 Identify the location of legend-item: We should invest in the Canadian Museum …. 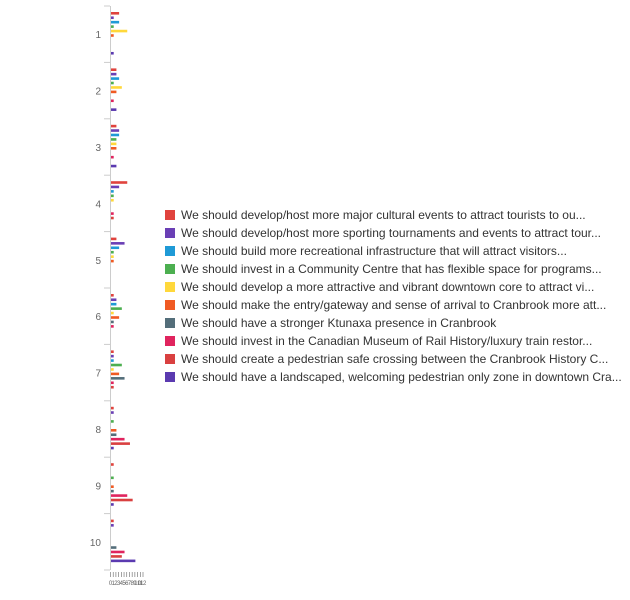
(393, 341).